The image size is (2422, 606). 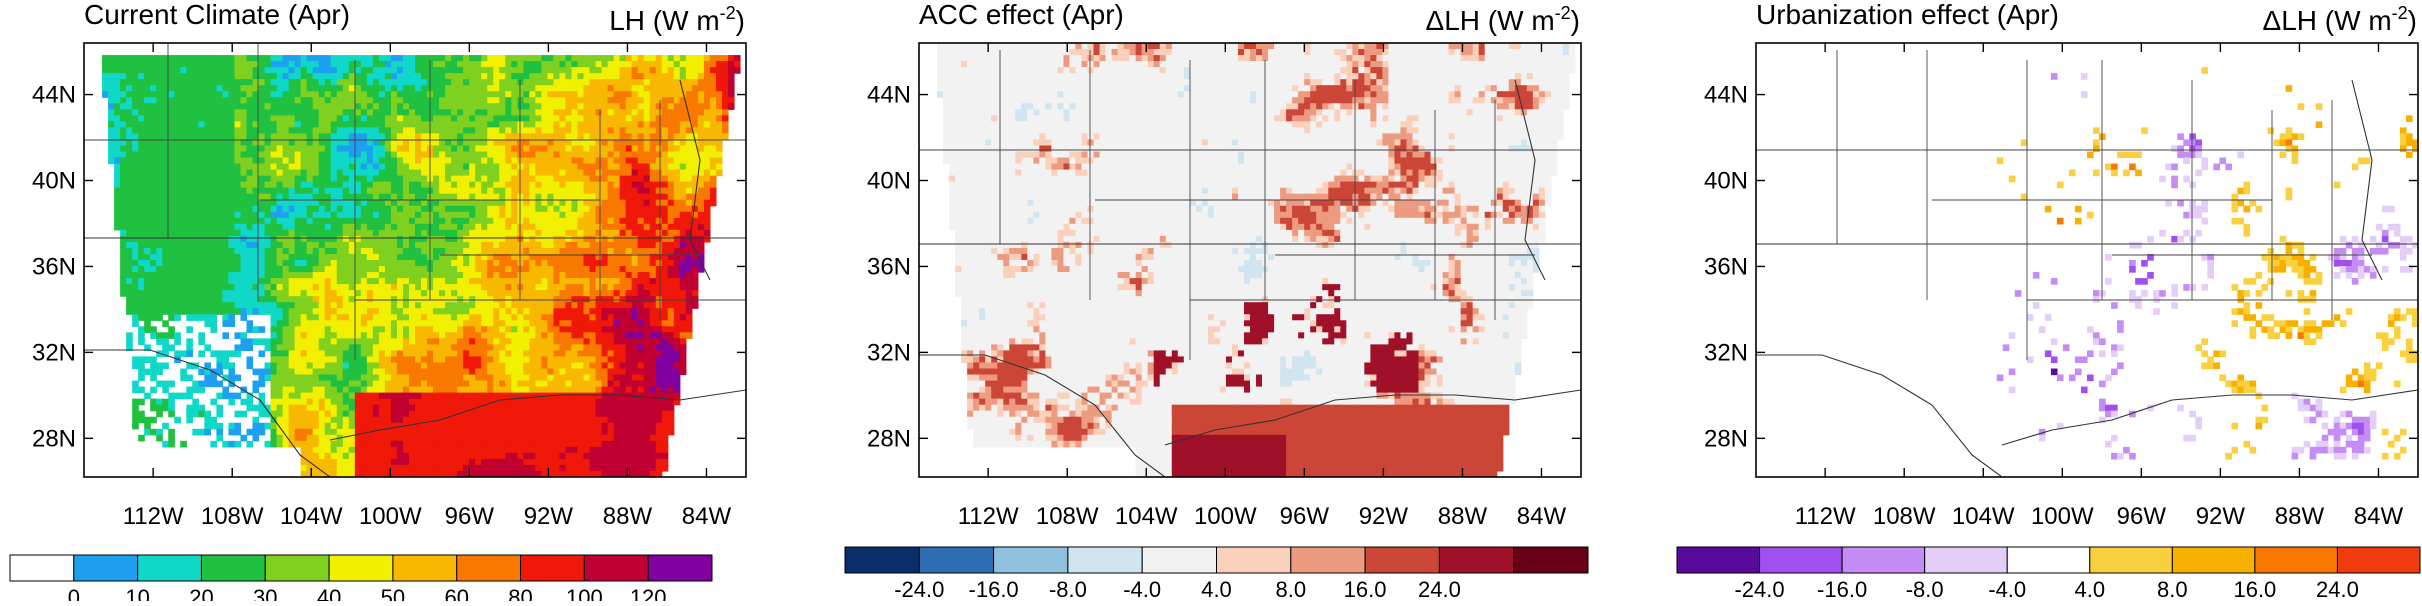 I want to click on colorbar-label: 8.0, so click(x=1291, y=589).